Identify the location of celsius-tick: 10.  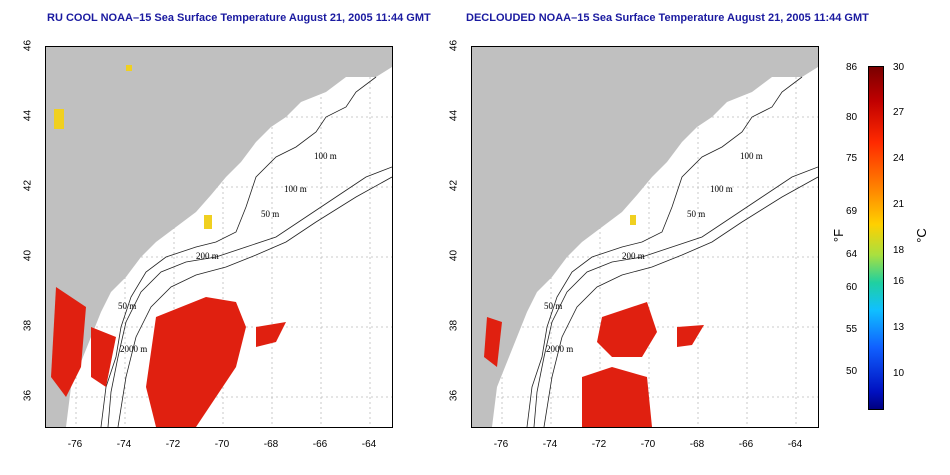
(899, 373).